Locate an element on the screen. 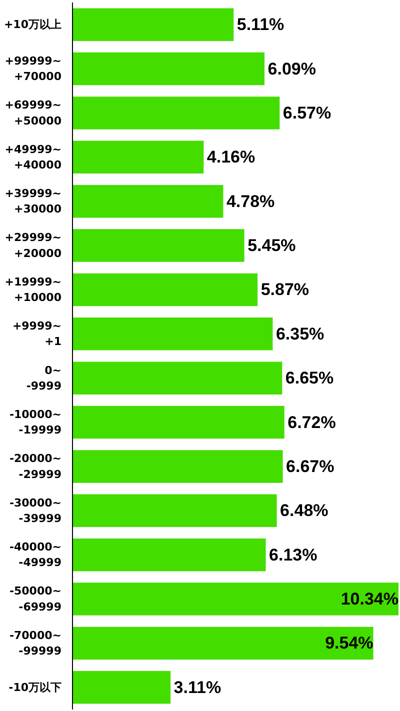 The image size is (400, 711). data-label: 6.72% is located at coordinates (312, 422).